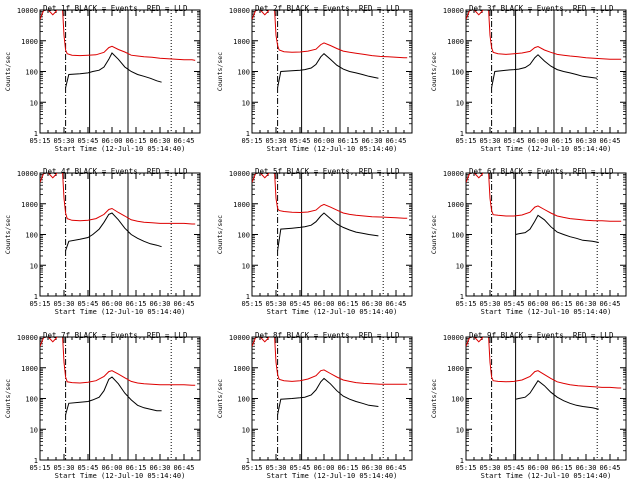 Image resolution: width=640 pixels, height=480 pixels. What do you see at coordinates (327, 8) in the screenshot?
I see `panel-title: Det 2f BLACK = Events, RED = LLD` at bounding box center [327, 8].